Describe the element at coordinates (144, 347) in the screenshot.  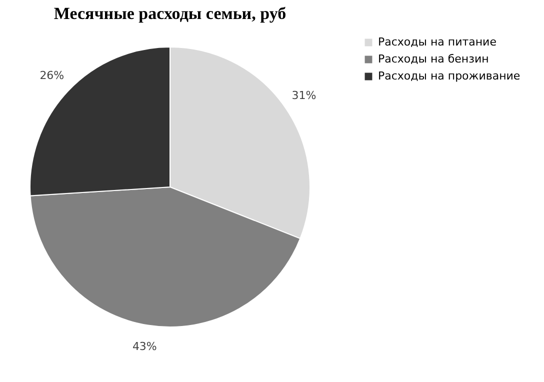
I see `data-label: 43%` at that location.